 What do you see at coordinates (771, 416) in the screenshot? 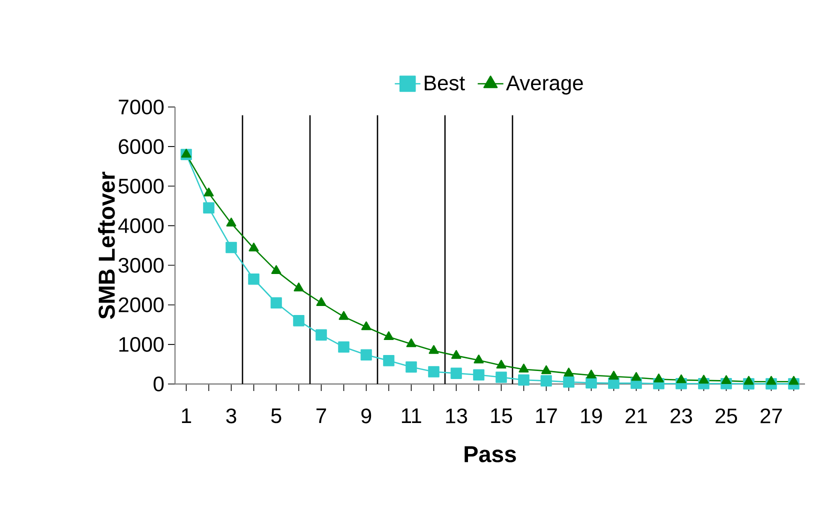
I see `x-tick-label: 27` at bounding box center [771, 416].